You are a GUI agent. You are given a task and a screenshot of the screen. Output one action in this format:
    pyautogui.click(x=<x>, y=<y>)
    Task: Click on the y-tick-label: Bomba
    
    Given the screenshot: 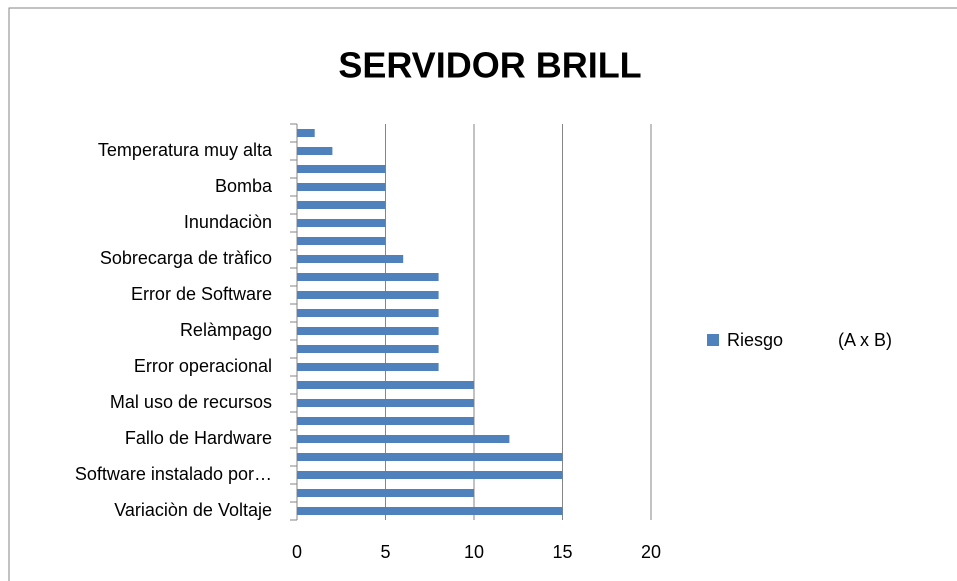 What is the action you would take?
    pyautogui.click(x=244, y=186)
    